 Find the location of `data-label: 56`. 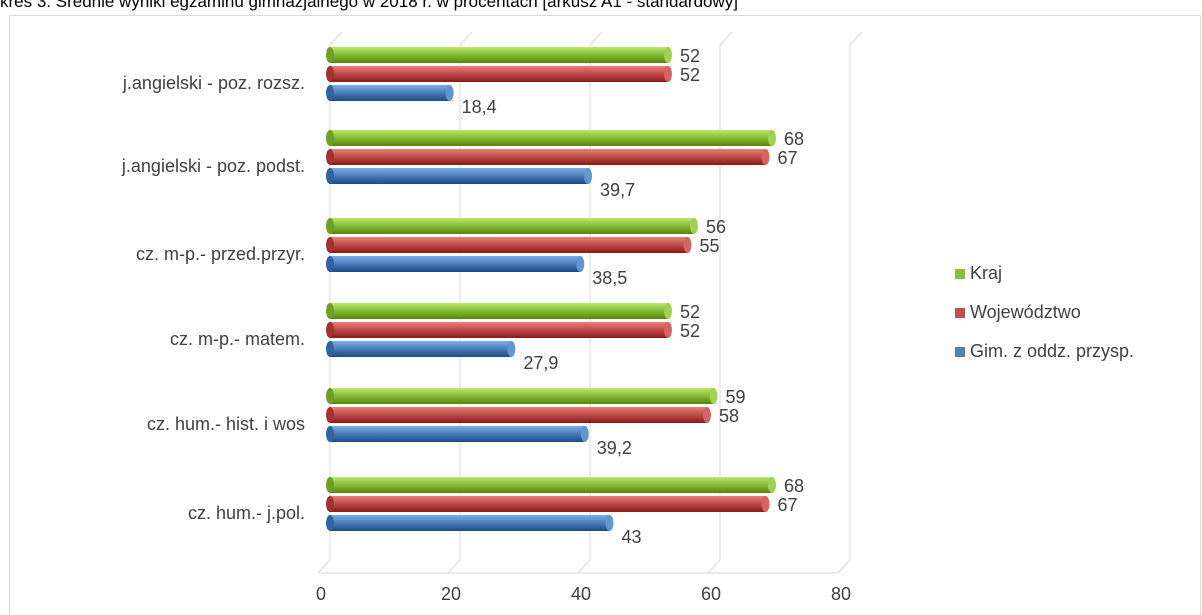

data-label: 56 is located at coordinates (716, 227).